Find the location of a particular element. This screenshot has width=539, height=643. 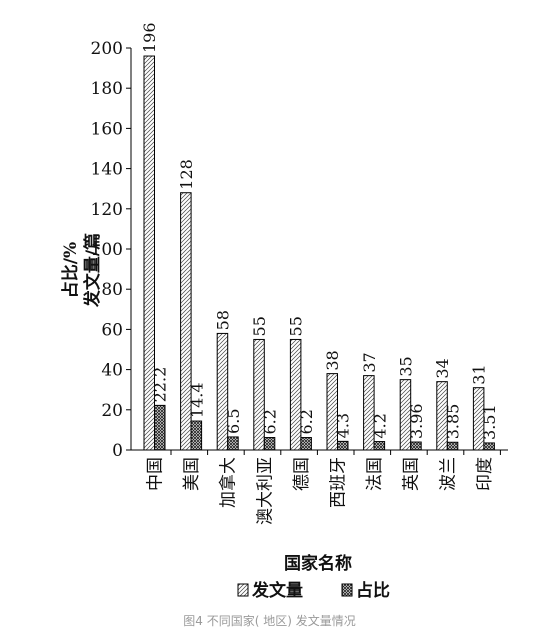

x-tick-label: 澳大利亚 is located at coordinates (265, 491).